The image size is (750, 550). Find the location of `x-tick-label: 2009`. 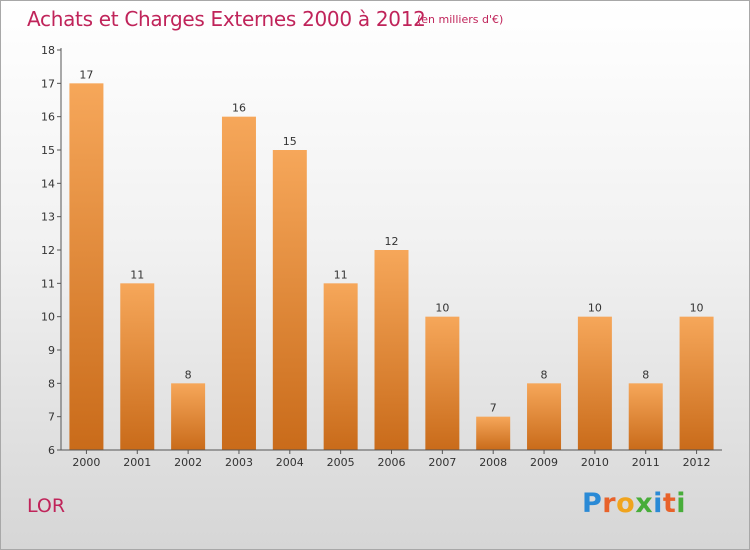

x-tick-label: 2009 is located at coordinates (544, 462).